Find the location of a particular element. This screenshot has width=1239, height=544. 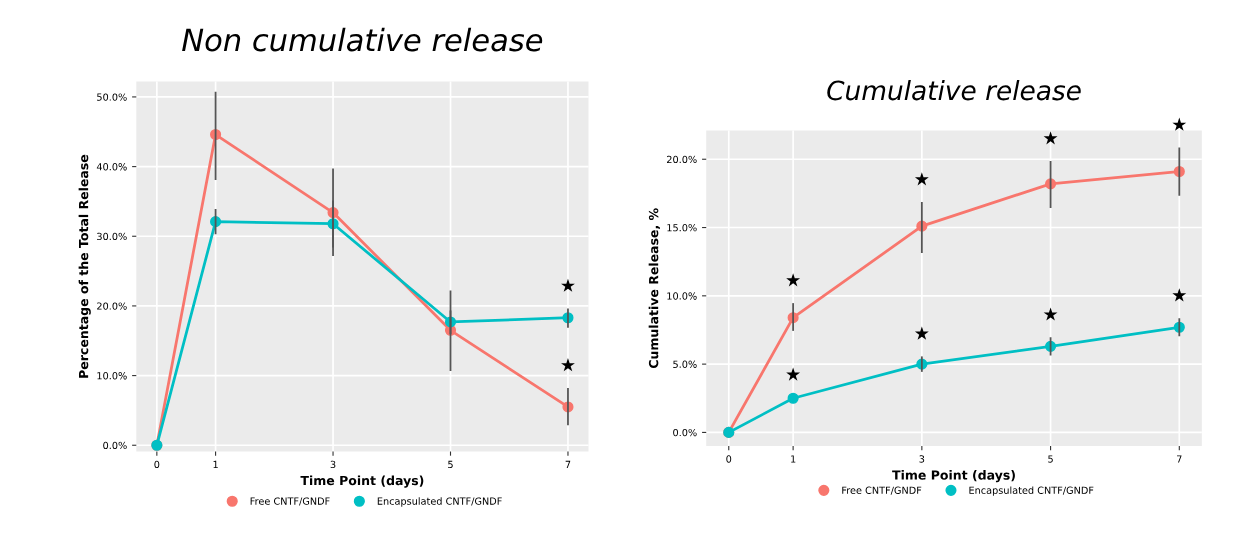

y-axis-title: Cumulative Release, % is located at coordinates (654, 288).